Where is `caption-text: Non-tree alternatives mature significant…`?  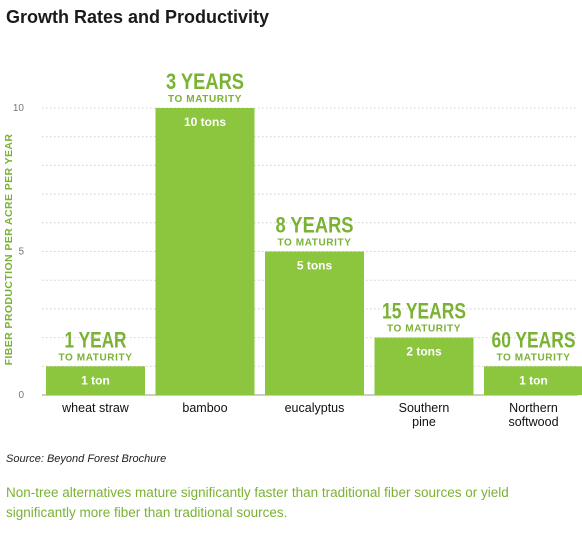
caption-text: Non-tree alternatives mature significant… is located at coordinates (257, 502).